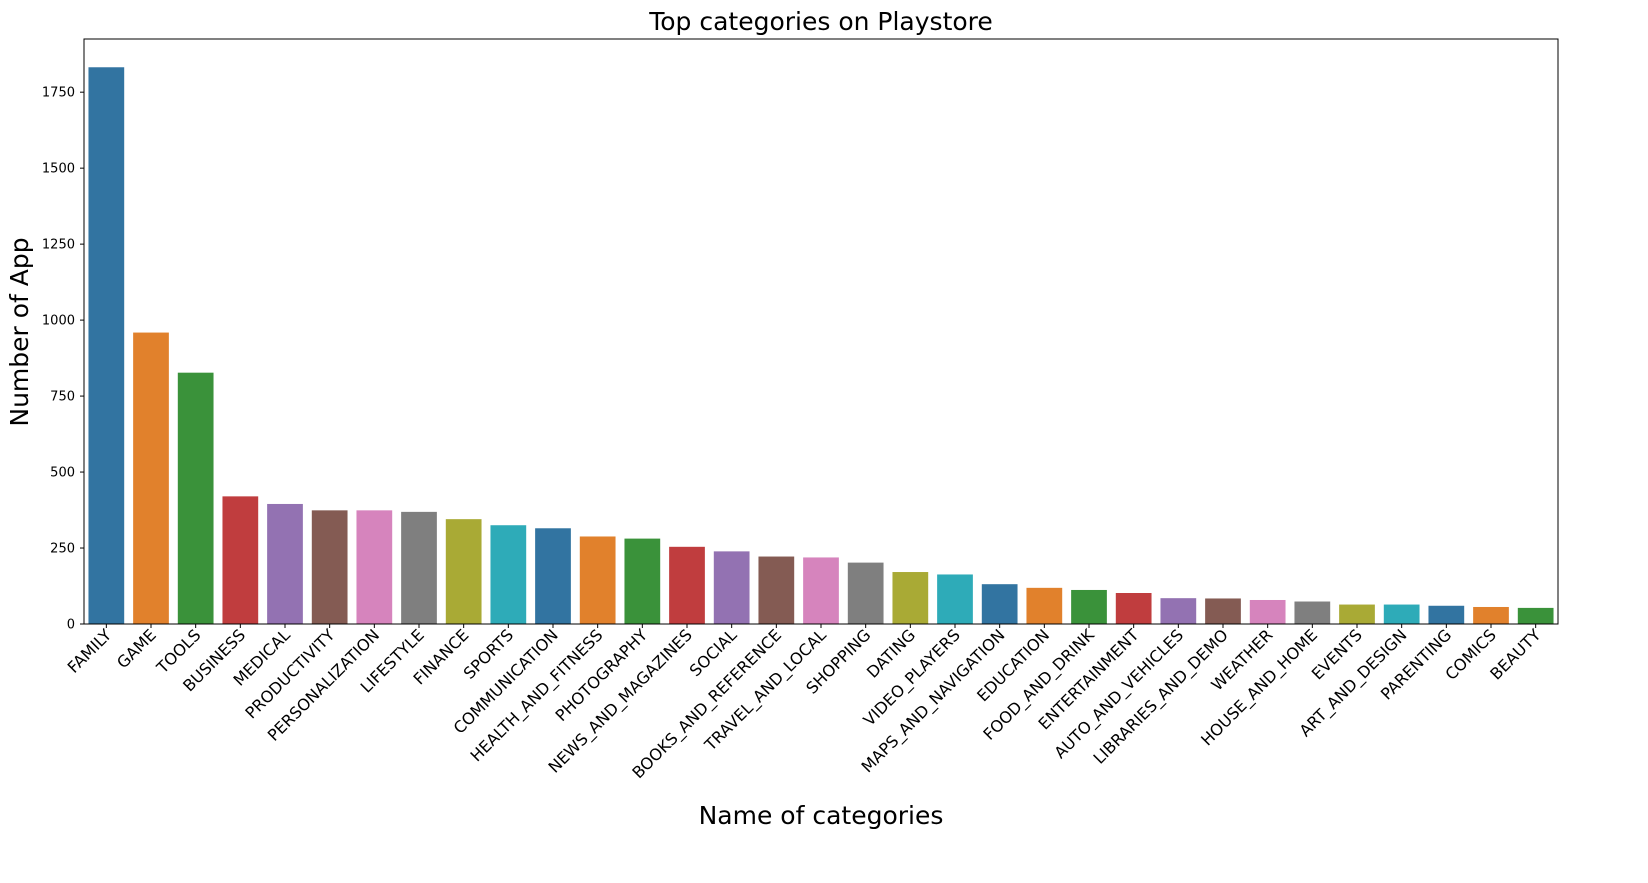 The image size is (1648, 883). Describe the element at coordinates (285, 563) in the screenshot. I see `bar-medical` at that location.